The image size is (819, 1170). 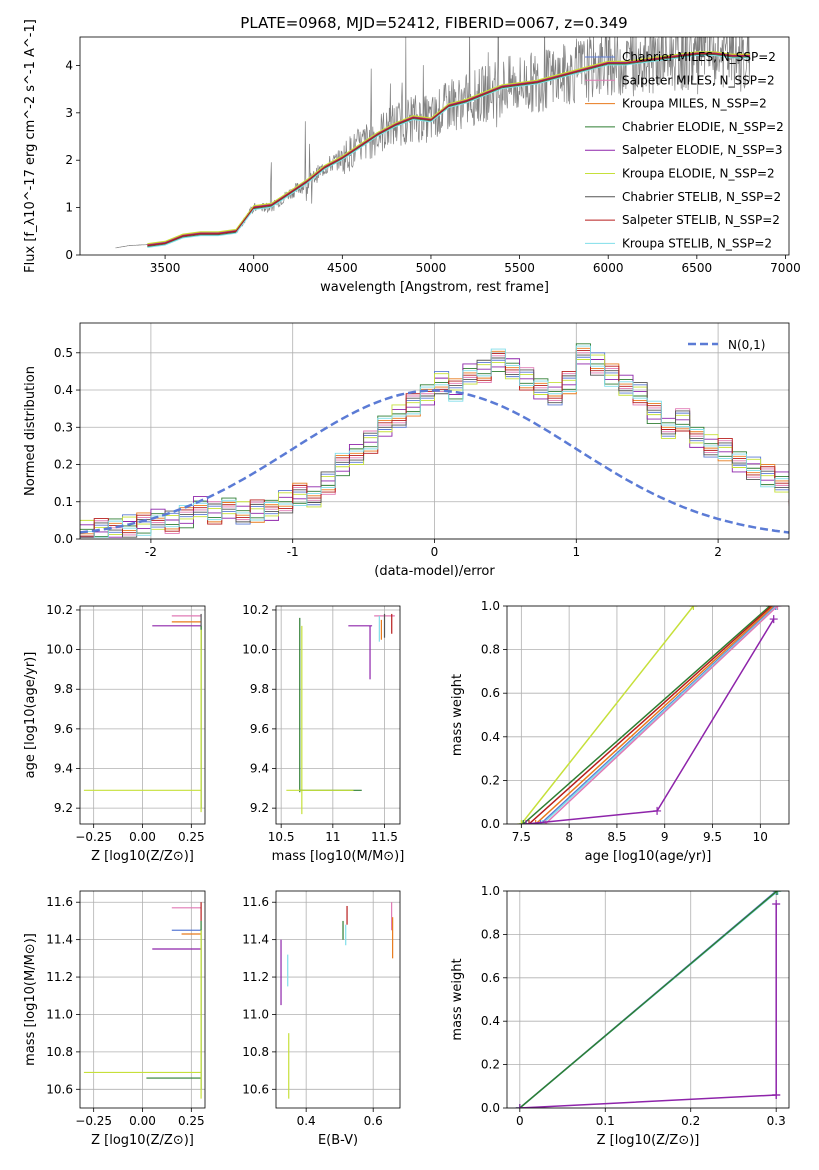 What do you see at coordinates (142, 1140) in the screenshot?
I see `x-axis-label: Z [log10(Z/Z⊙)]` at bounding box center [142, 1140].